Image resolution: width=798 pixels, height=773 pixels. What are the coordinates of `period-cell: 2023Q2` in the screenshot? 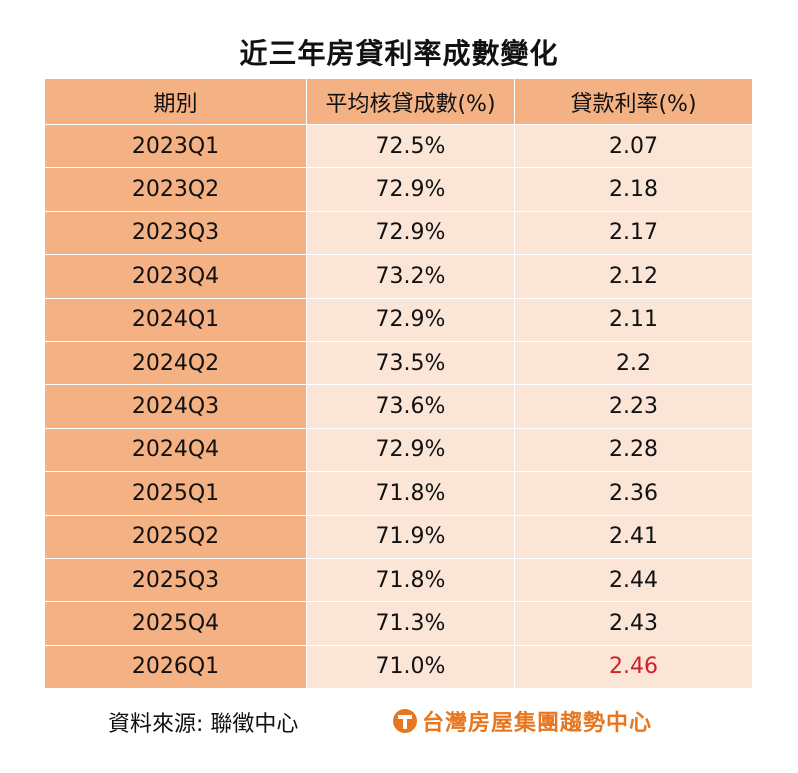 It's located at (175, 189).